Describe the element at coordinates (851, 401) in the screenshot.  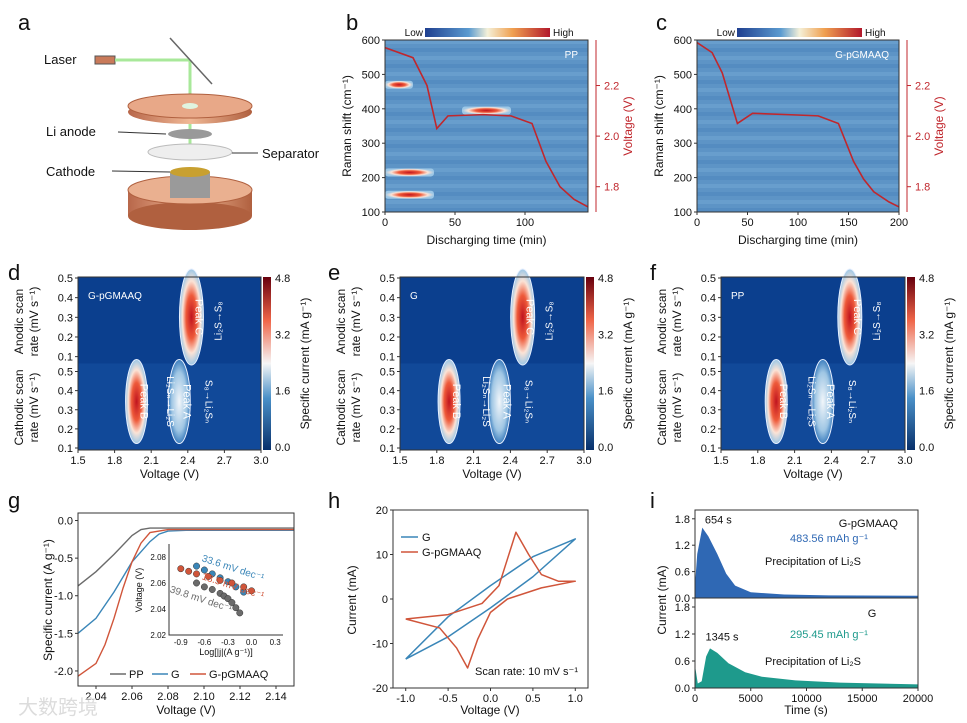
I see `reaction-label: S₈→Li₂Sₙ` at that location.